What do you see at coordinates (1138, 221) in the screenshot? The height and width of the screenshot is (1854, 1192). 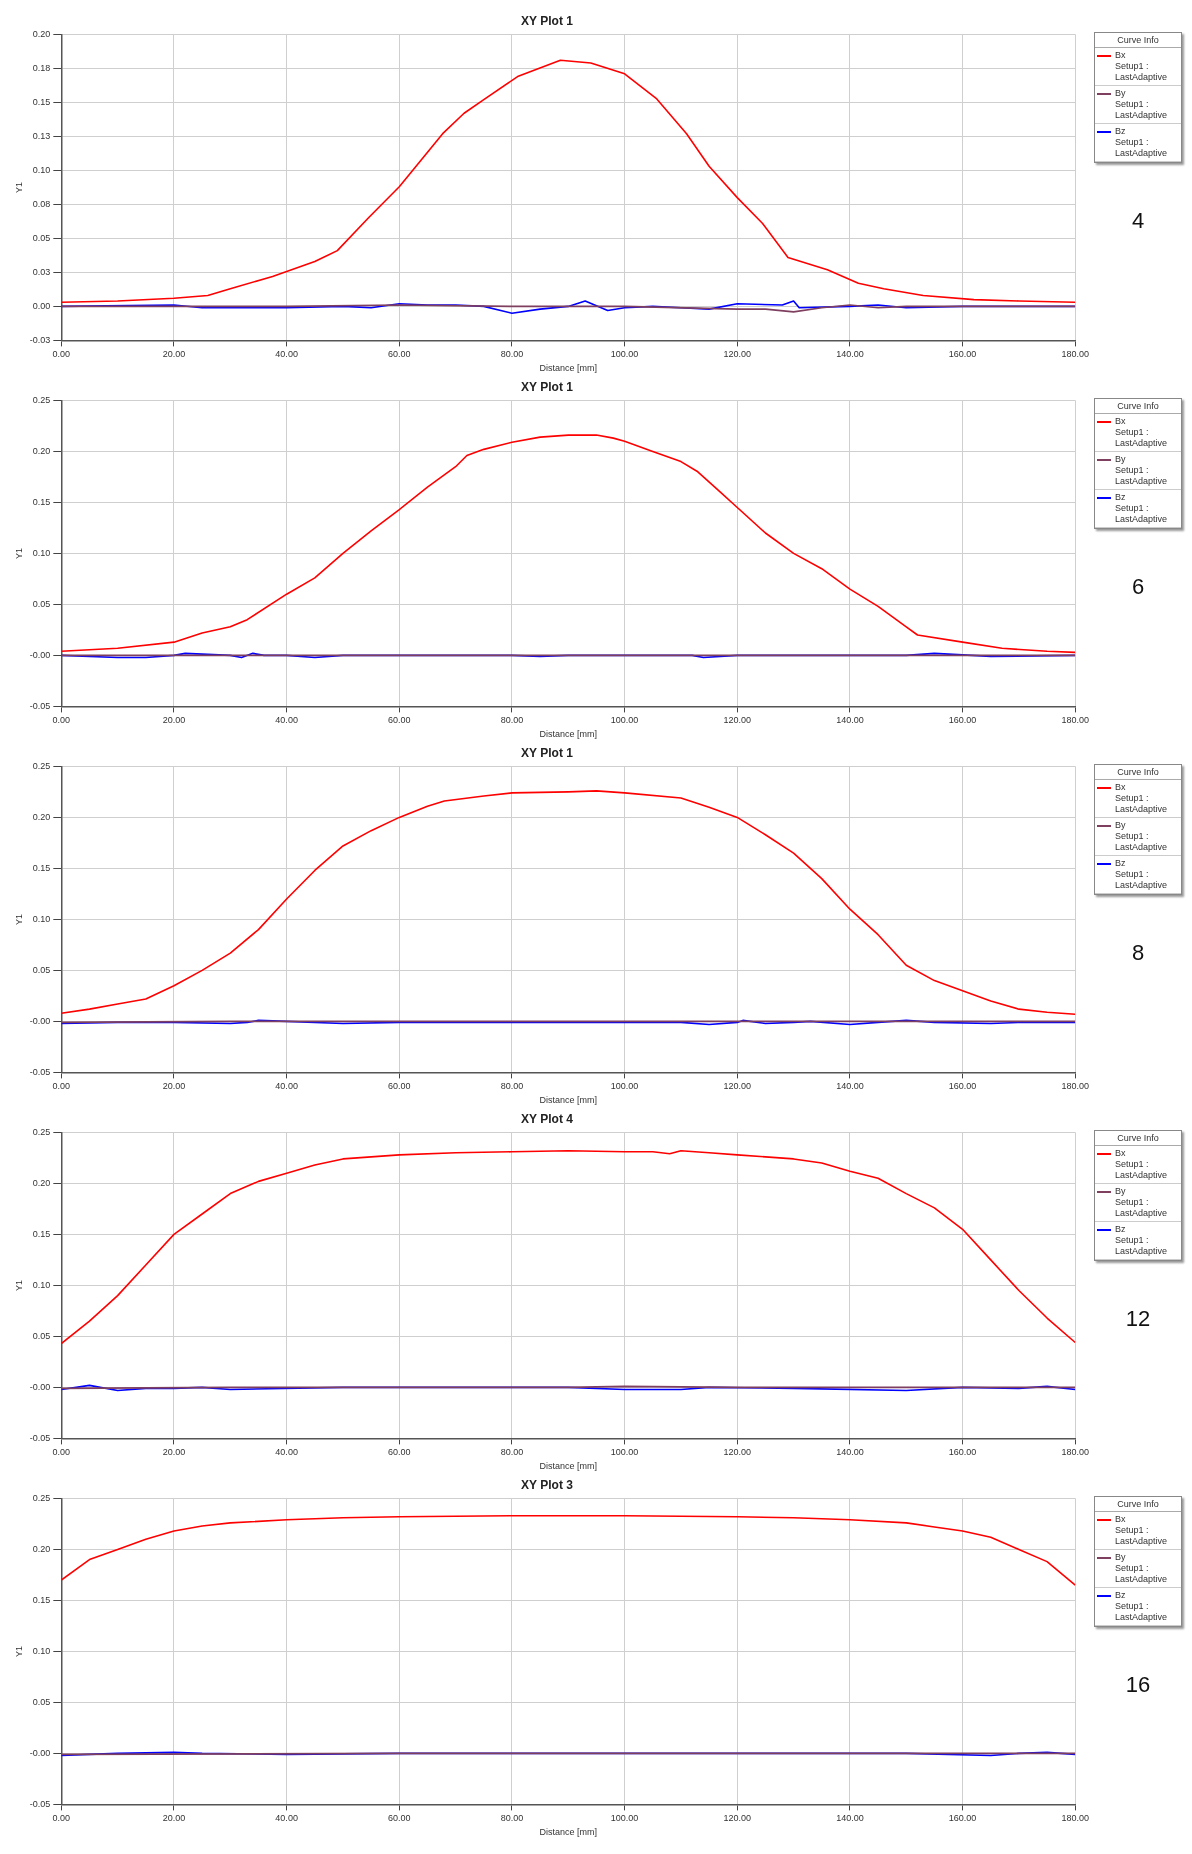 I see `text: 4` at bounding box center [1138, 221].